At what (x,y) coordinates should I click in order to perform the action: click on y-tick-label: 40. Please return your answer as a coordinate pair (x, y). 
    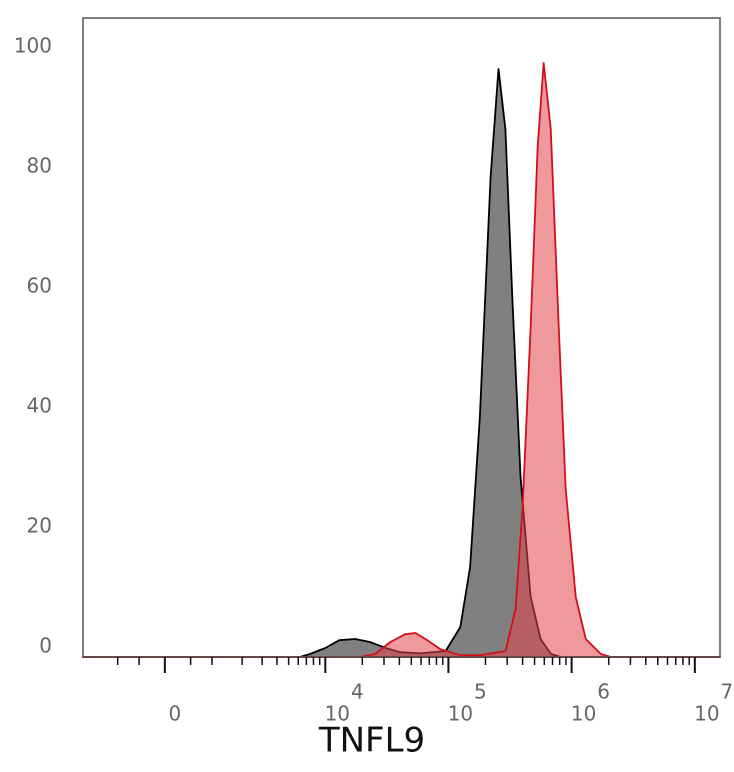
    Looking at the image, I should click on (39, 406).